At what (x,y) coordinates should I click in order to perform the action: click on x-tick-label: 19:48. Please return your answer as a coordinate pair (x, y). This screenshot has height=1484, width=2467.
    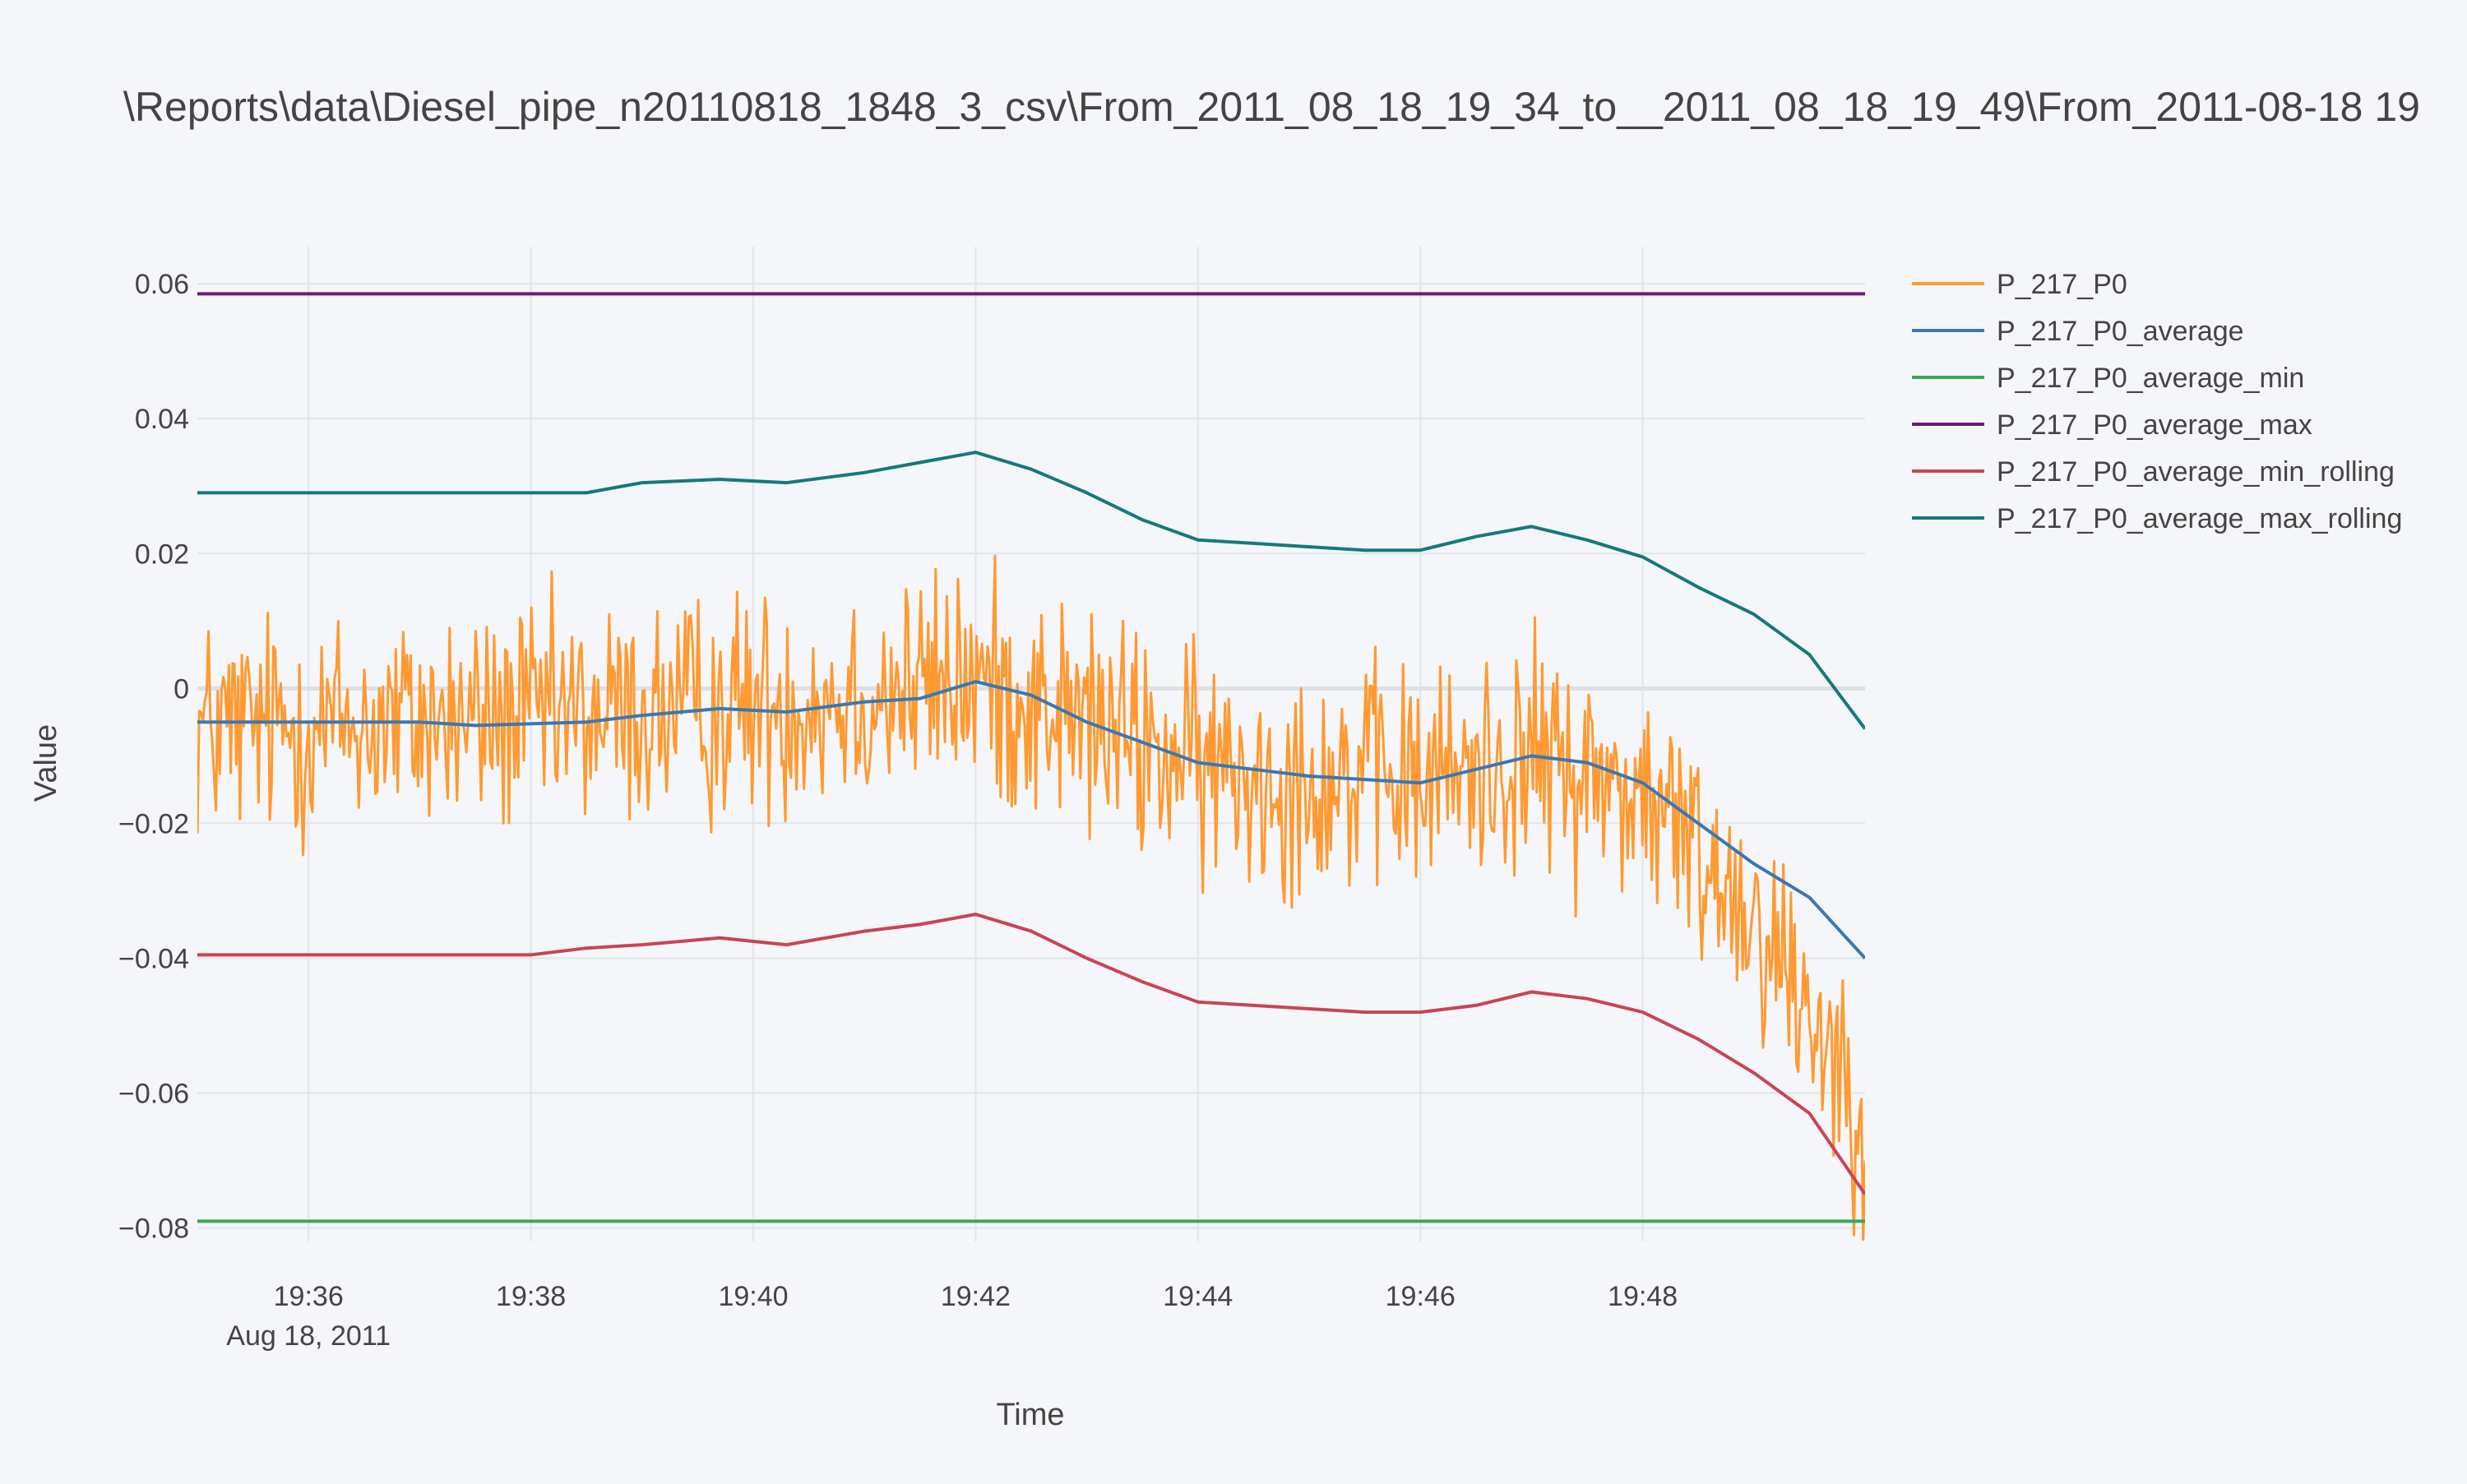
    Looking at the image, I should click on (1643, 1296).